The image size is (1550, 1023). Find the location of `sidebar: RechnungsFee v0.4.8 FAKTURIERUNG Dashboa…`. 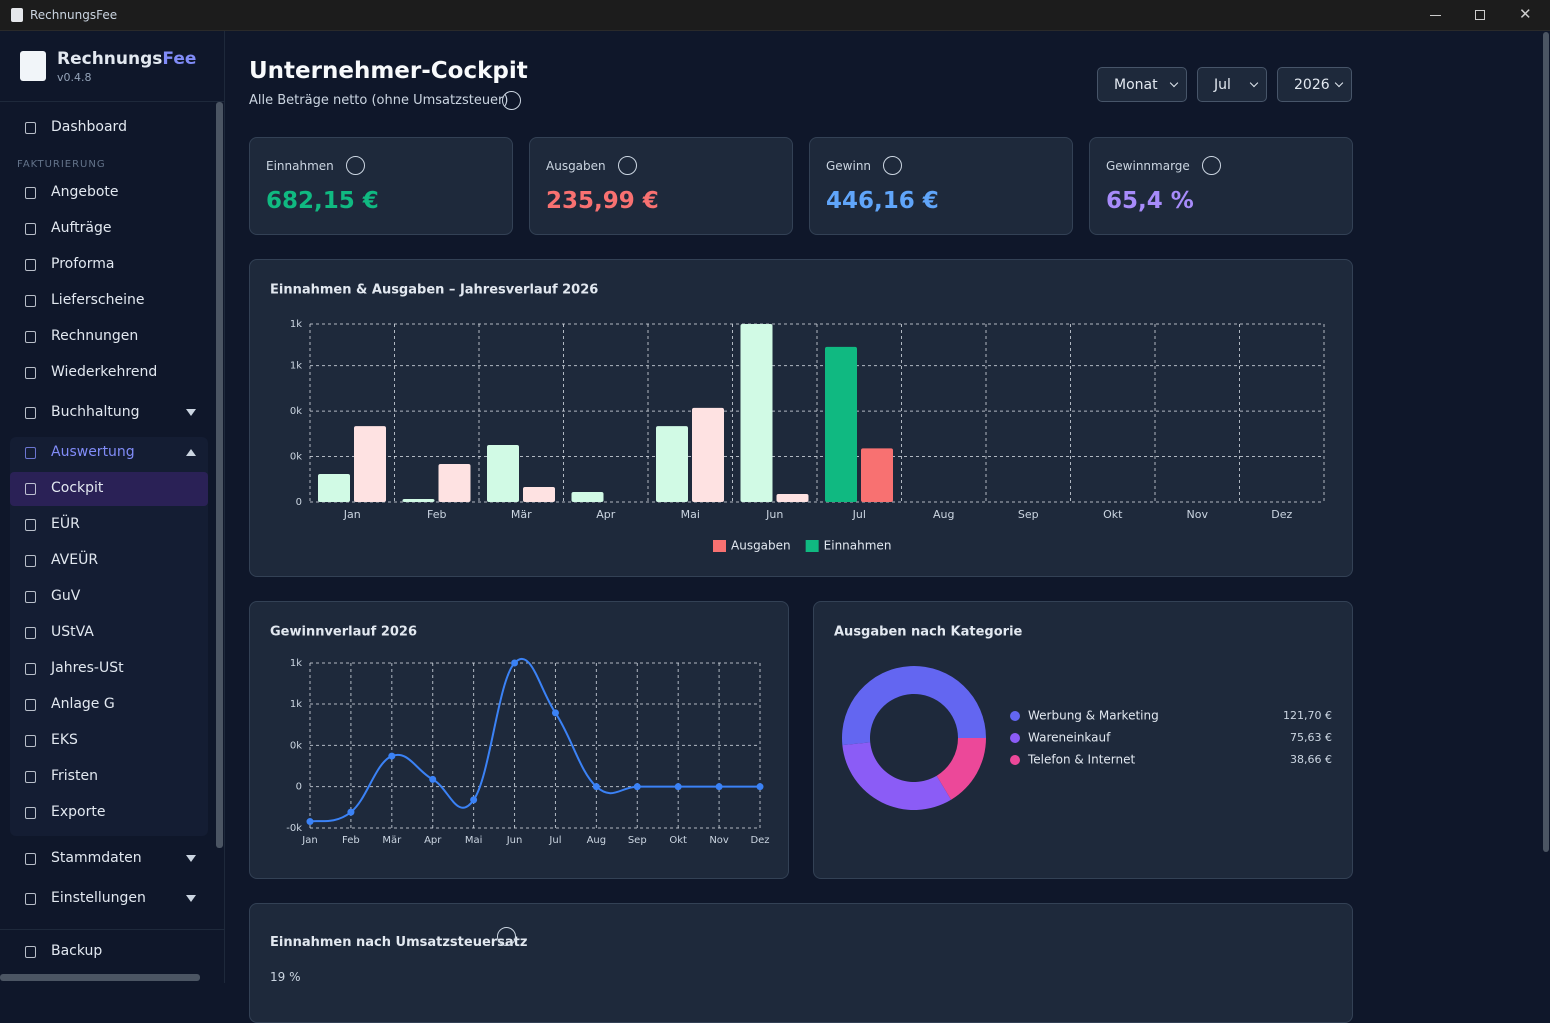

sidebar: RechnungsFee v0.4.8 FAKTURIERUNG Dashboa… is located at coordinates (112, 507).